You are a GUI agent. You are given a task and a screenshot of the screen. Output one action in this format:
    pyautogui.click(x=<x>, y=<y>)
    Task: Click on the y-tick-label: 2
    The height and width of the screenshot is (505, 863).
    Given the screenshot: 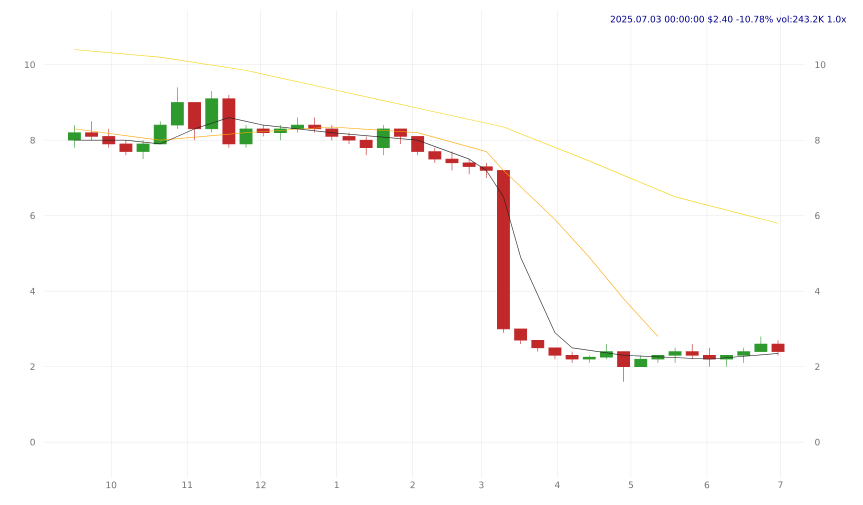 What is the action you would take?
    pyautogui.click(x=32, y=366)
    